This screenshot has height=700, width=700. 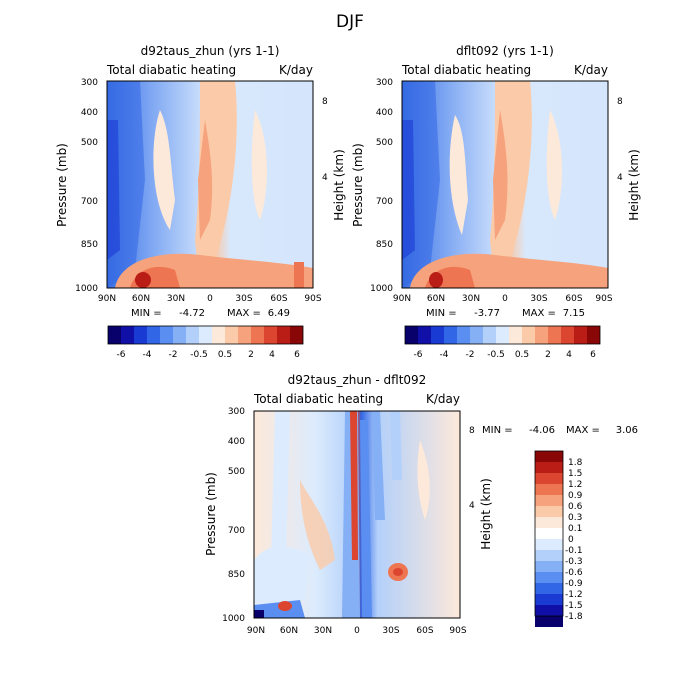 I want to click on panel-1-colorbar-tick: -2, so click(x=173, y=355).